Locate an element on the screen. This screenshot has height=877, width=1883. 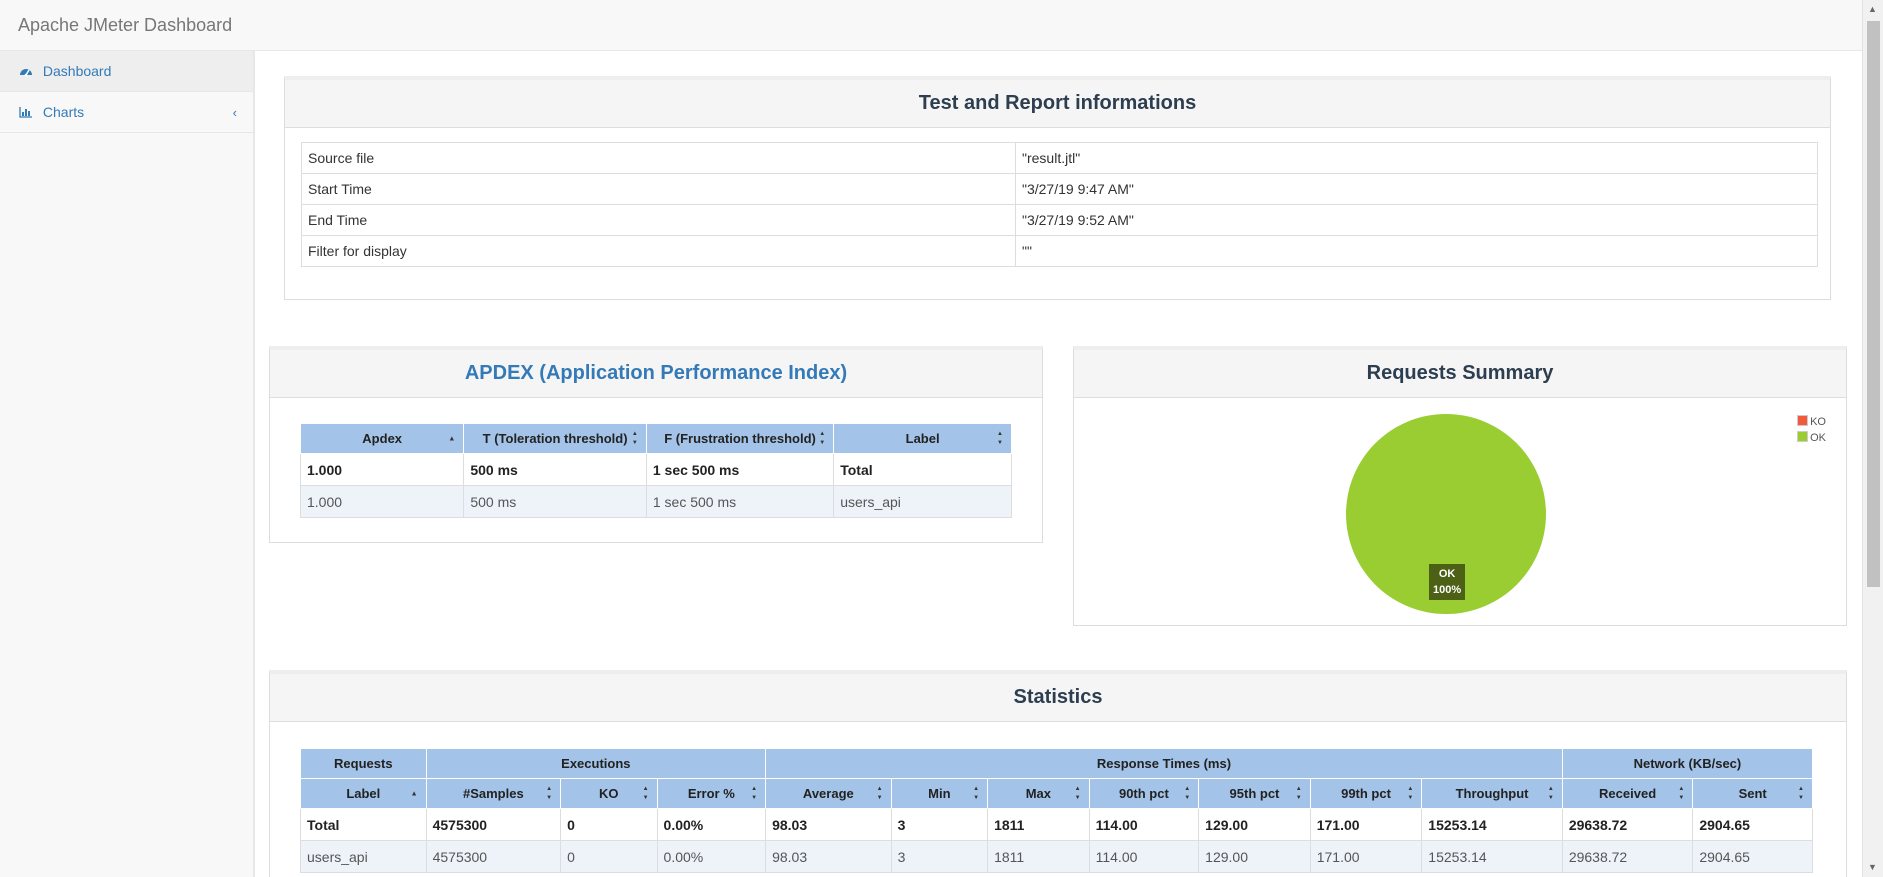
table-row: 1.000 500 ms 1 sec 500 ms users_api is located at coordinates (655, 501).